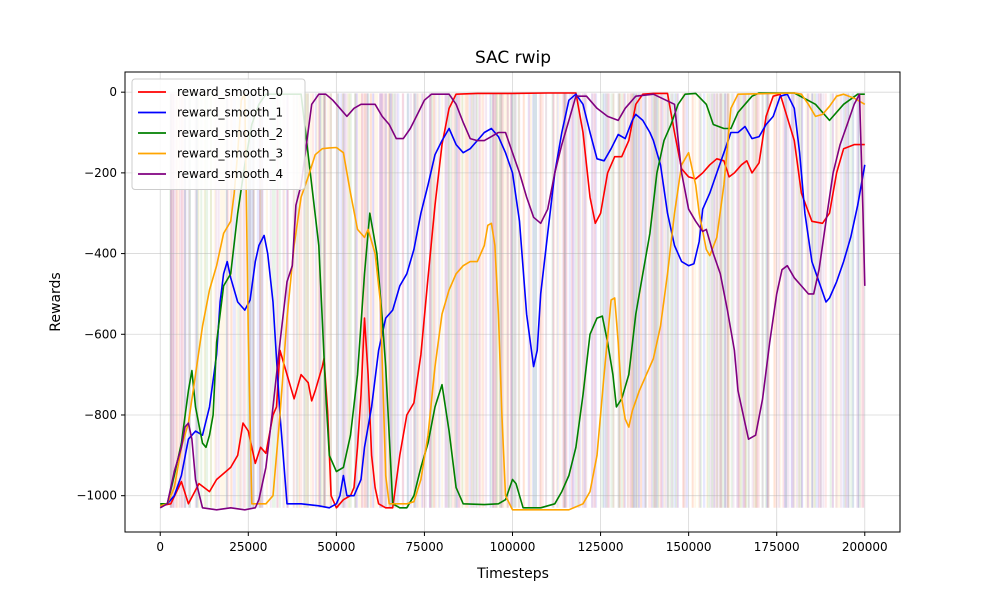 The width and height of the screenshot is (1000, 600). What do you see at coordinates (336, 547) in the screenshot?
I see `x-tick-label-2: 50000` at bounding box center [336, 547].